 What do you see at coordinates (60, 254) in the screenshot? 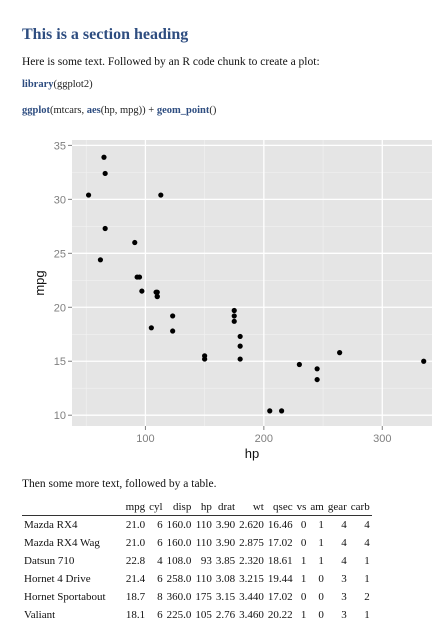
I see `y-tick-label: 25` at bounding box center [60, 254].